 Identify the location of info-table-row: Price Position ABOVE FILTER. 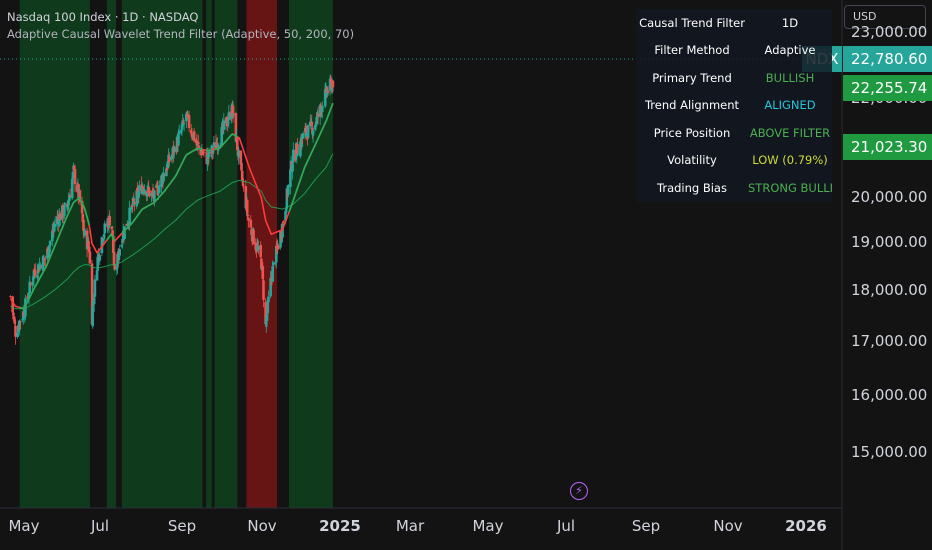
(734, 133).